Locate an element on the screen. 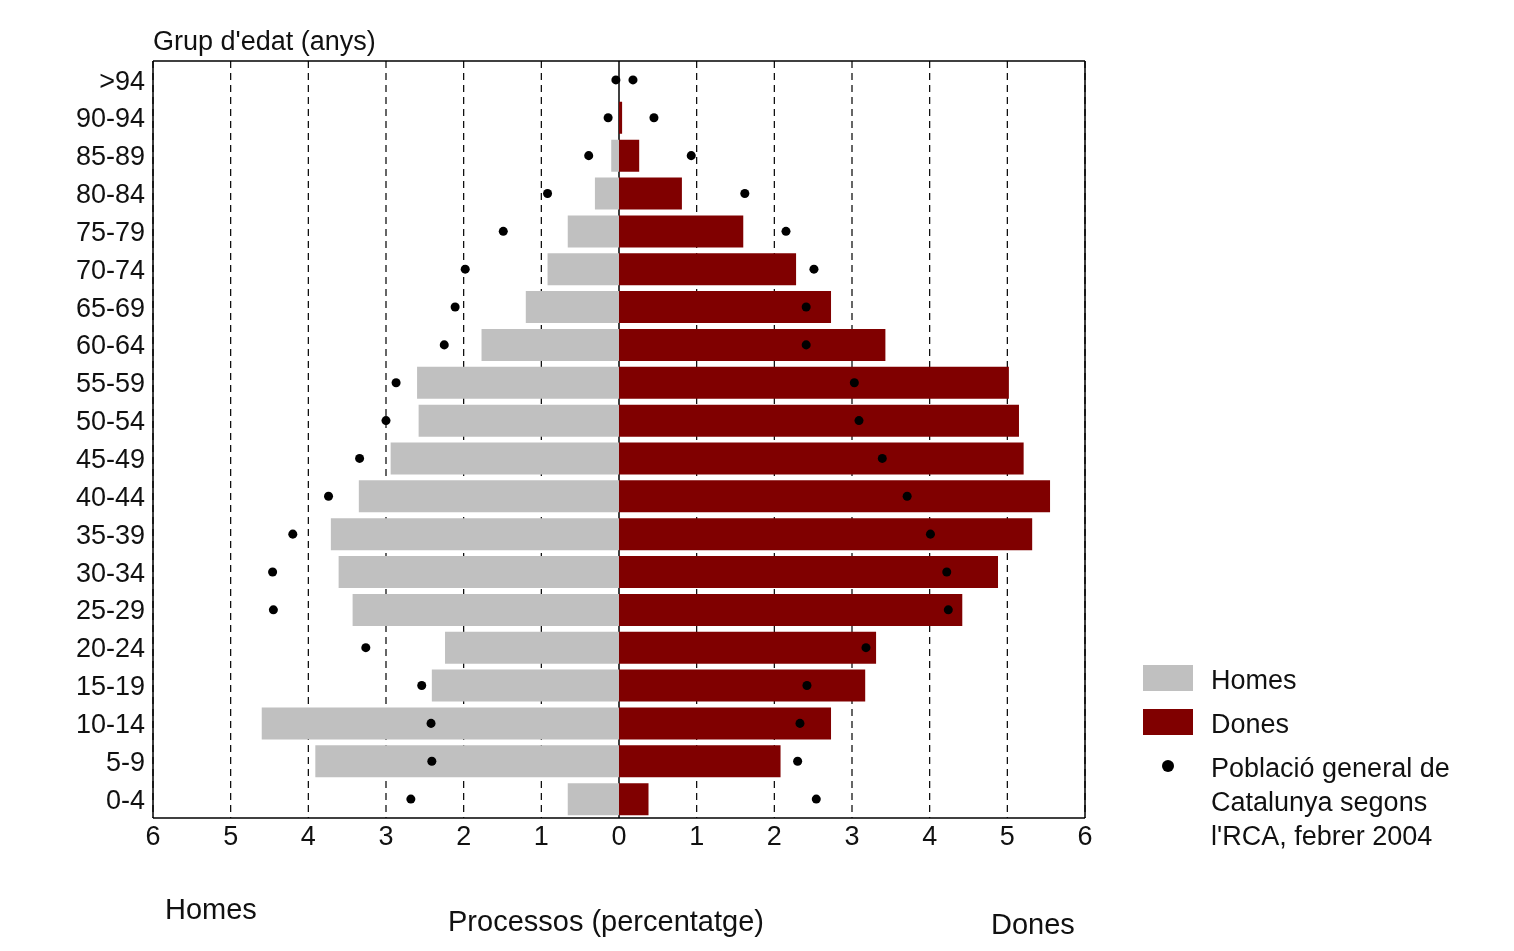 Image resolution: width=1514 pixels, height=951 pixels. x-axis-title: Processos (percentatge) is located at coordinates (606, 921).